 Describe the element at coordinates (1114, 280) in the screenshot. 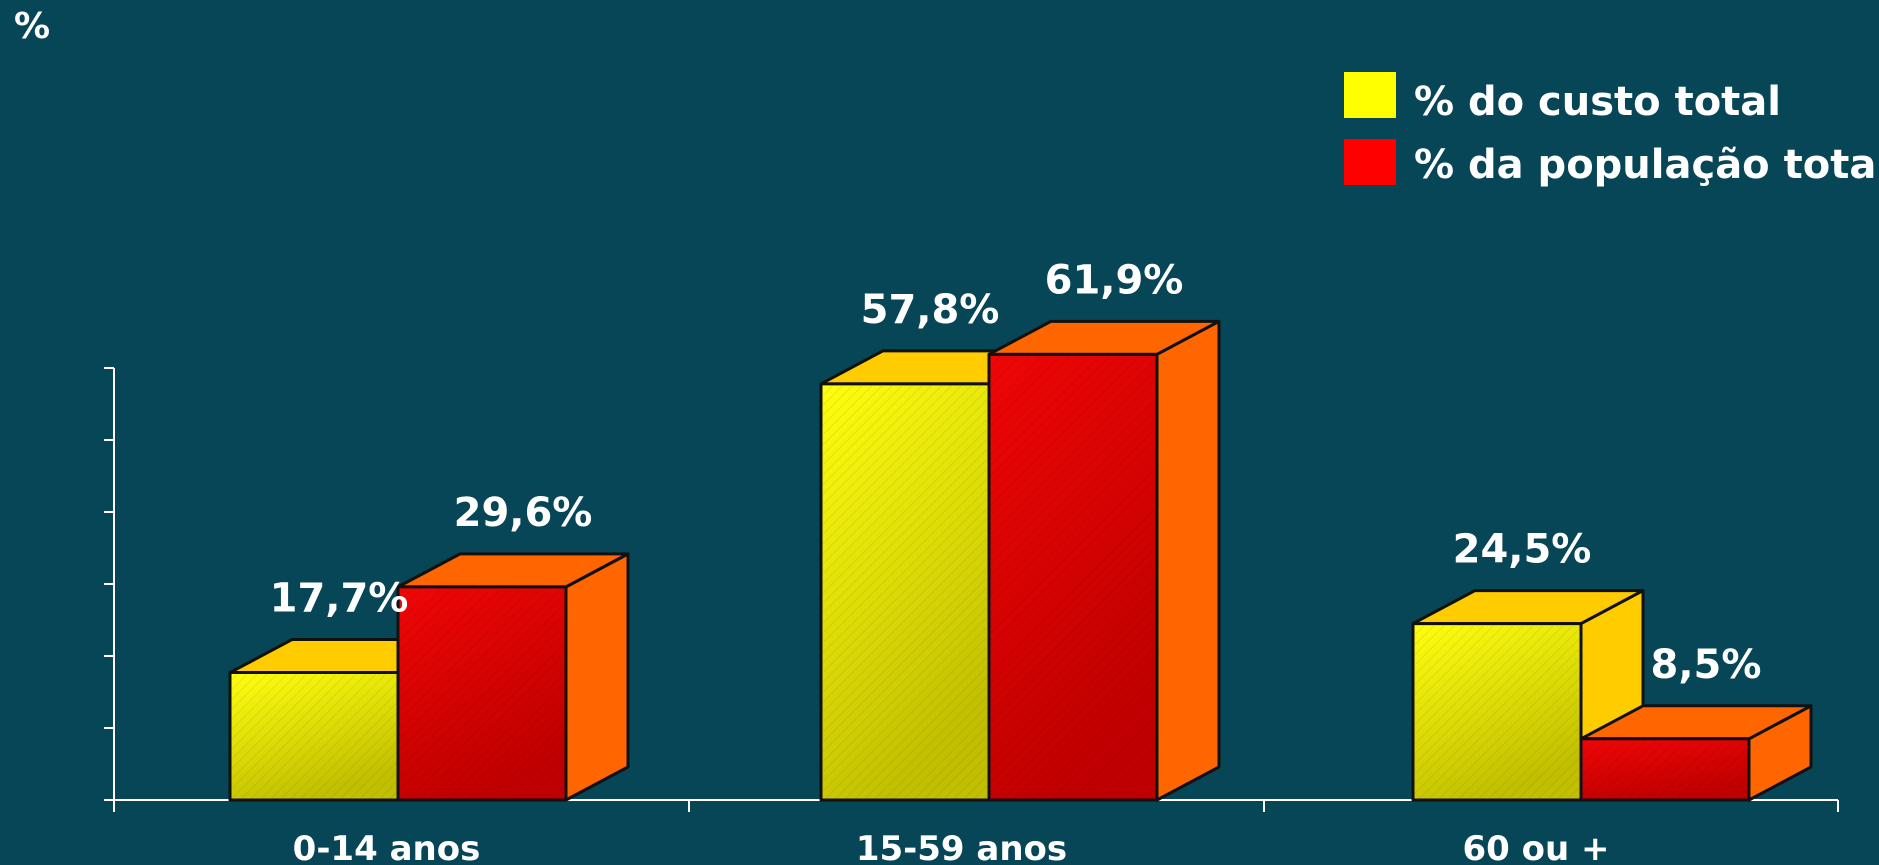

I see `data-label: 61,9%` at that location.